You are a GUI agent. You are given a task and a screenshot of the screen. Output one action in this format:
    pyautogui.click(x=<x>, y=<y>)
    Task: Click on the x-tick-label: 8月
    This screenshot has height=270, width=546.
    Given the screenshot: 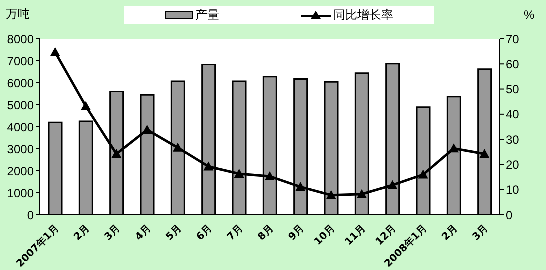 What is the action you would take?
    pyautogui.click(x=266, y=233)
    